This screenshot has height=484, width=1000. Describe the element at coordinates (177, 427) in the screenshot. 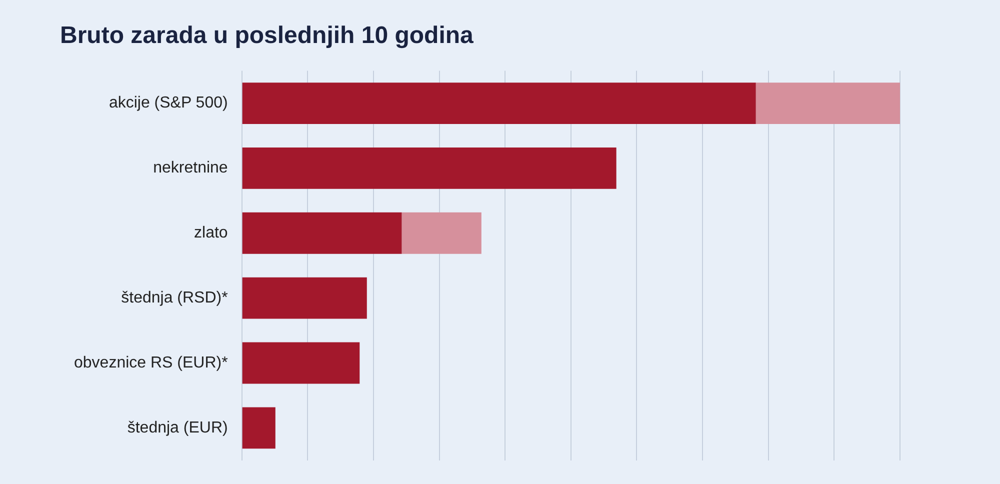

I see `y-tick-label: štednja (EUR)` at that location.